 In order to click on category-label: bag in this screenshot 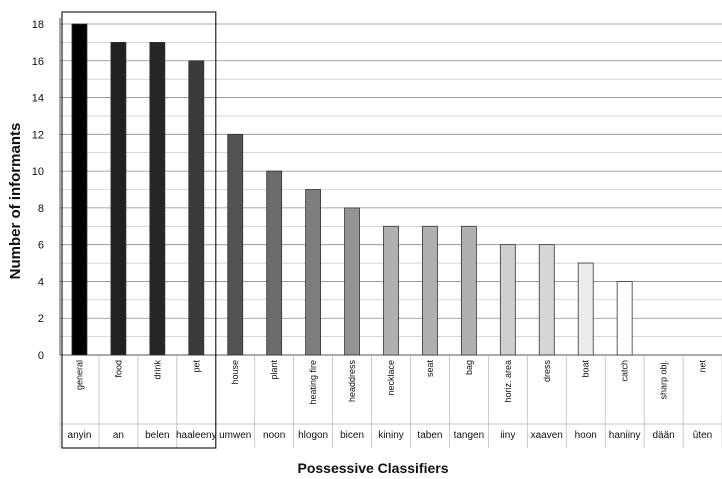, I will do `click(469, 367)`.